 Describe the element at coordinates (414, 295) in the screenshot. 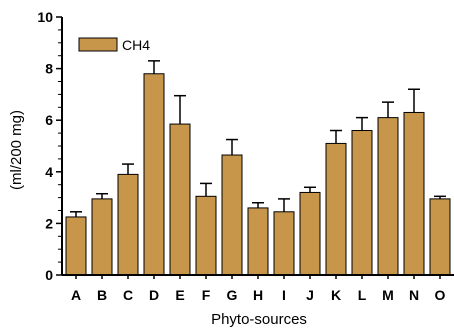

I see `x-tick-label-n: N` at that location.